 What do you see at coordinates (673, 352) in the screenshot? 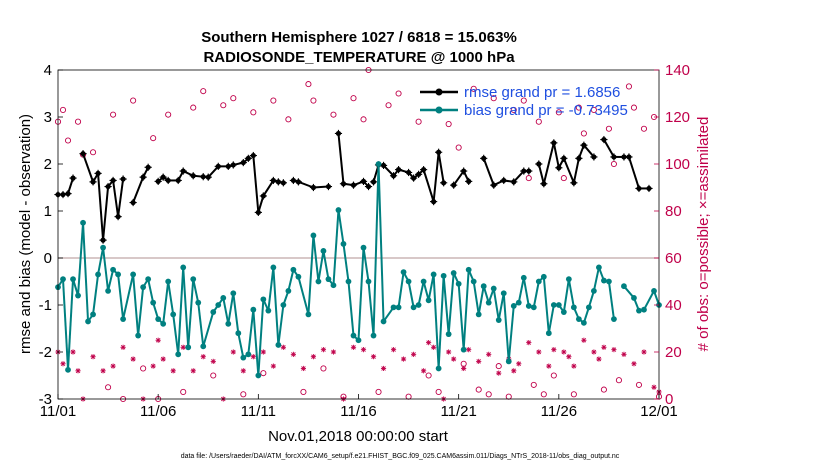
I see `y2-tick-label-1: 20` at bounding box center [673, 352].